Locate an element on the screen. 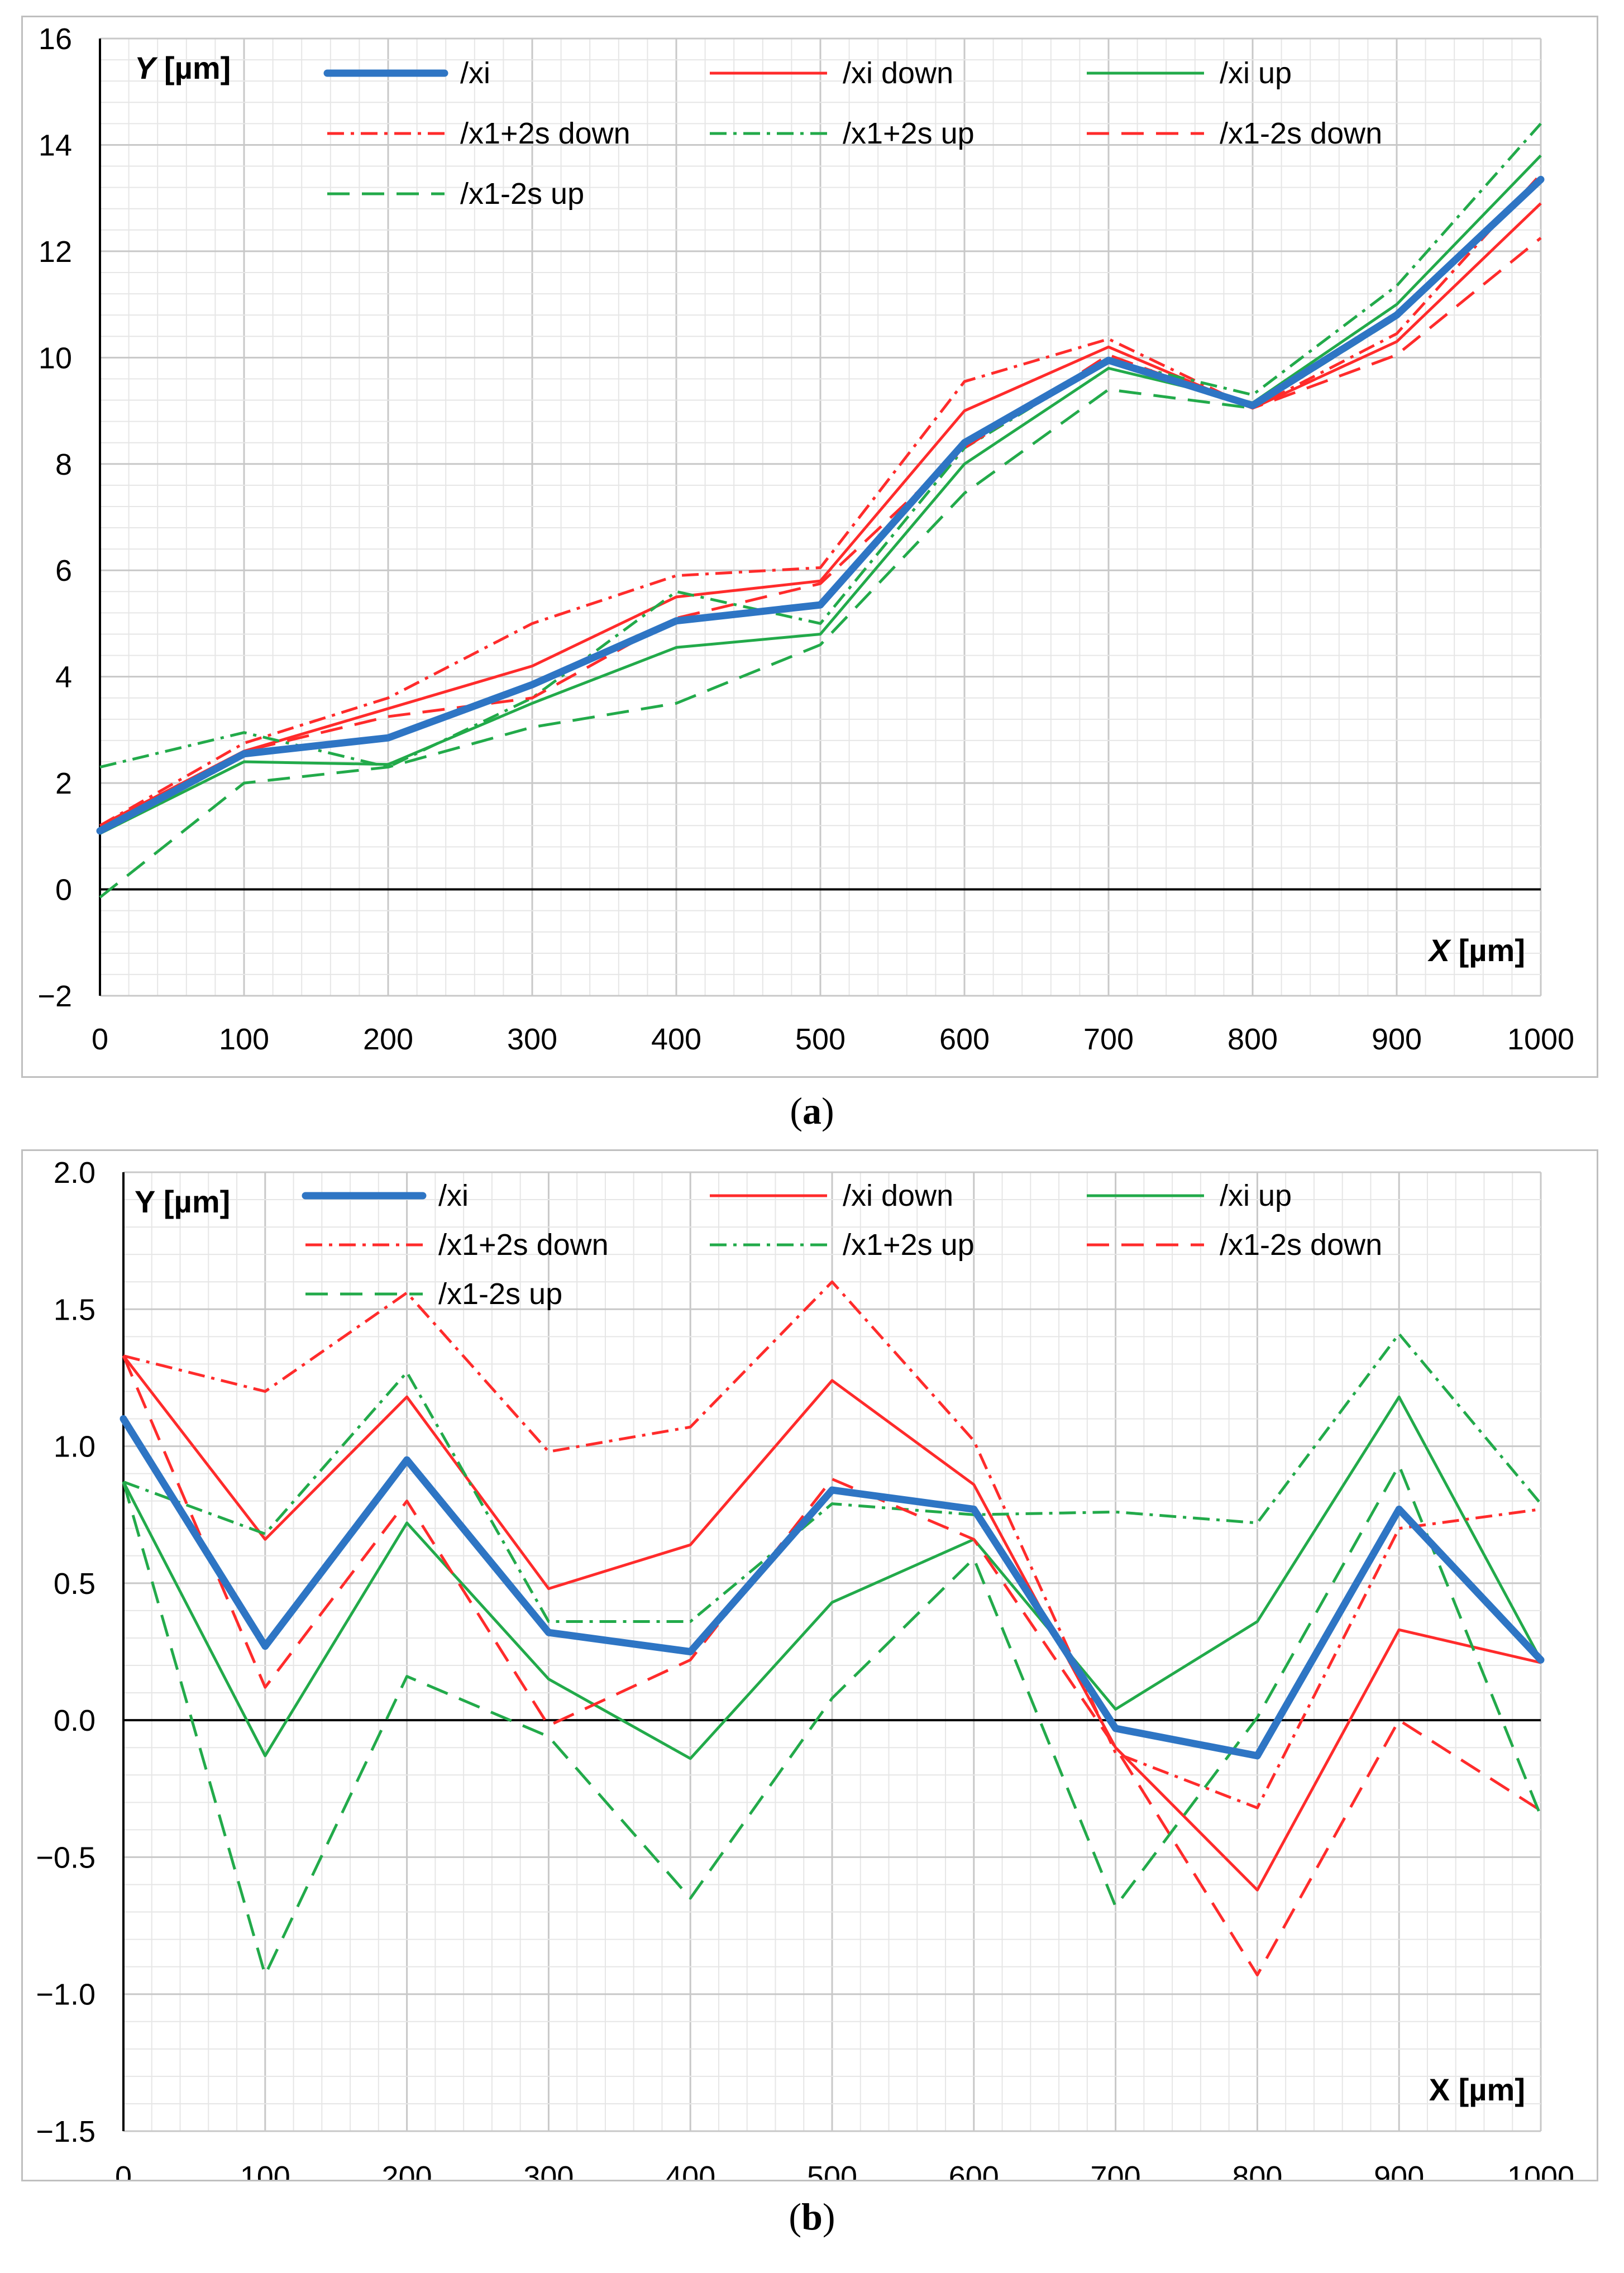 This screenshot has height=2273, width=1624. y-tick-label: 6 is located at coordinates (63, 571).